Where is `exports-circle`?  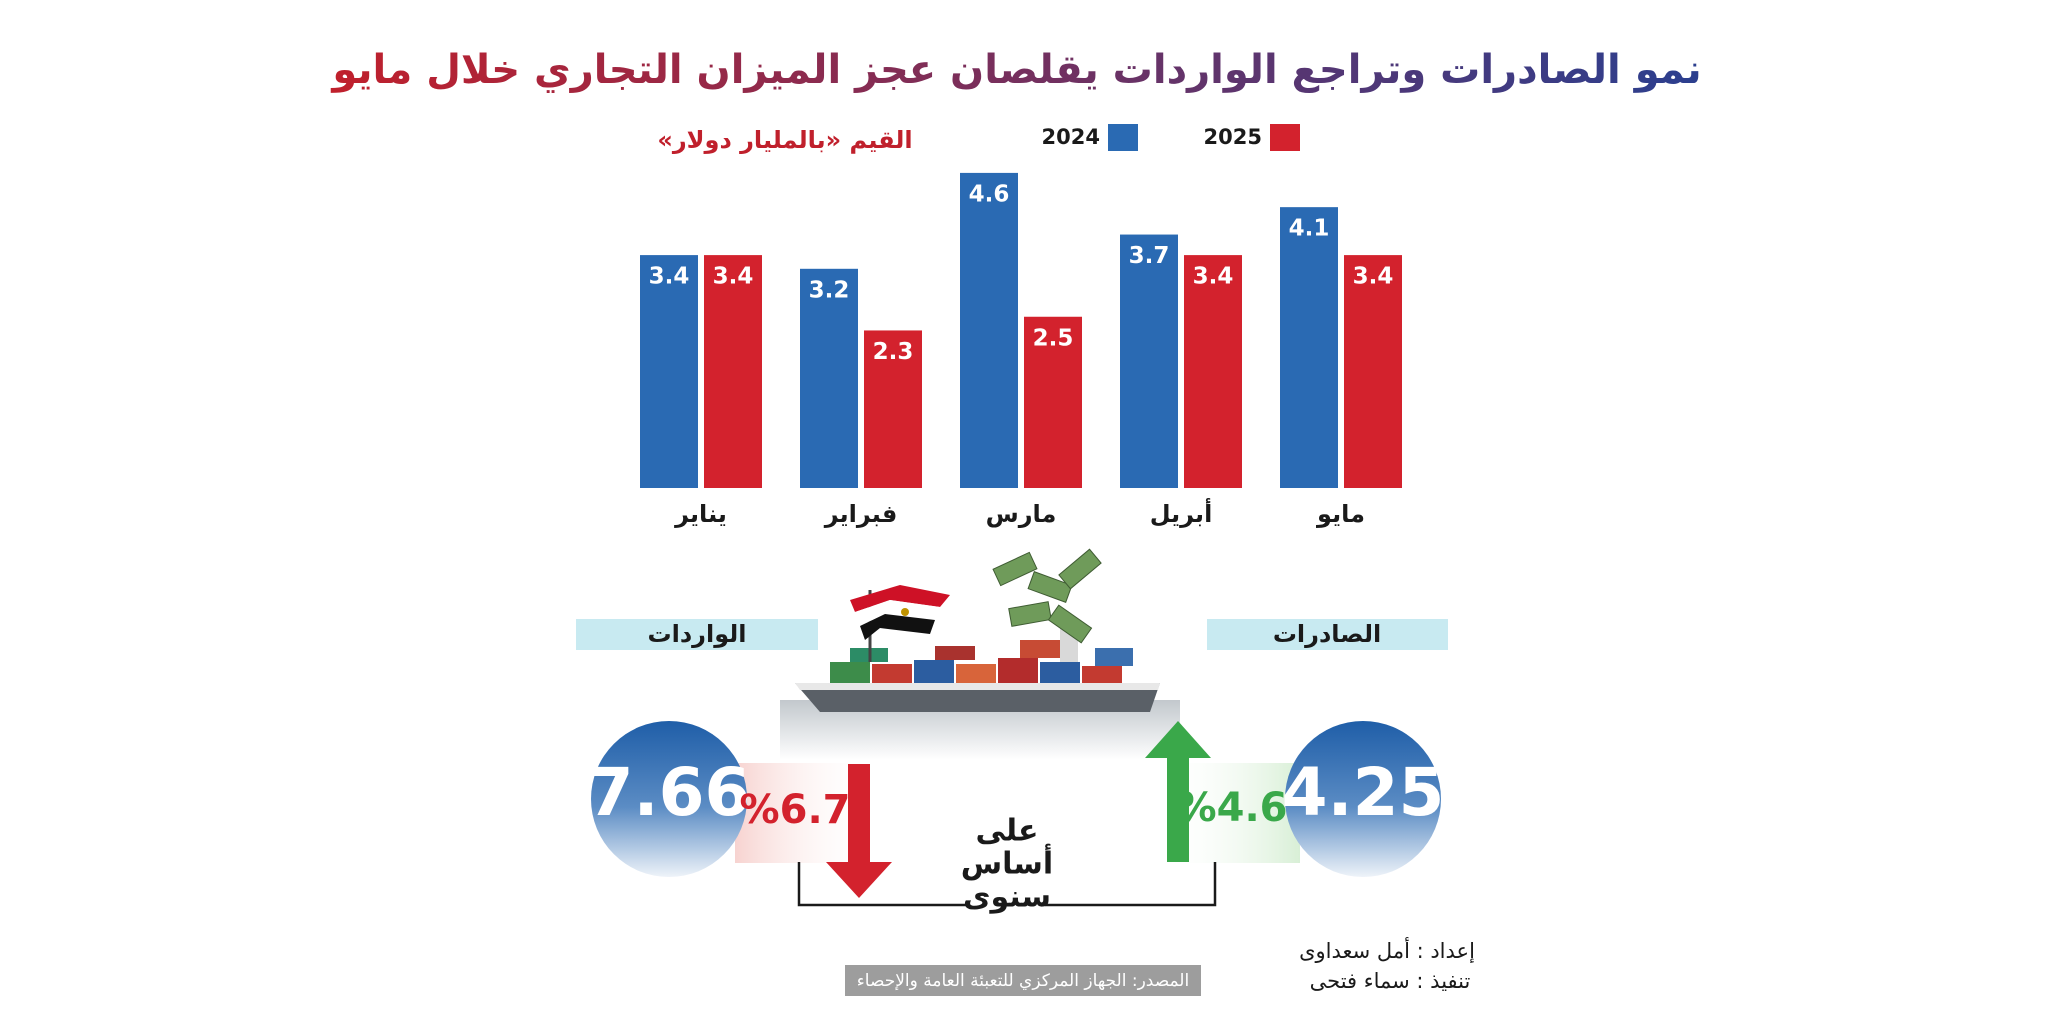
exports-circle is located at coordinates (1363, 799).